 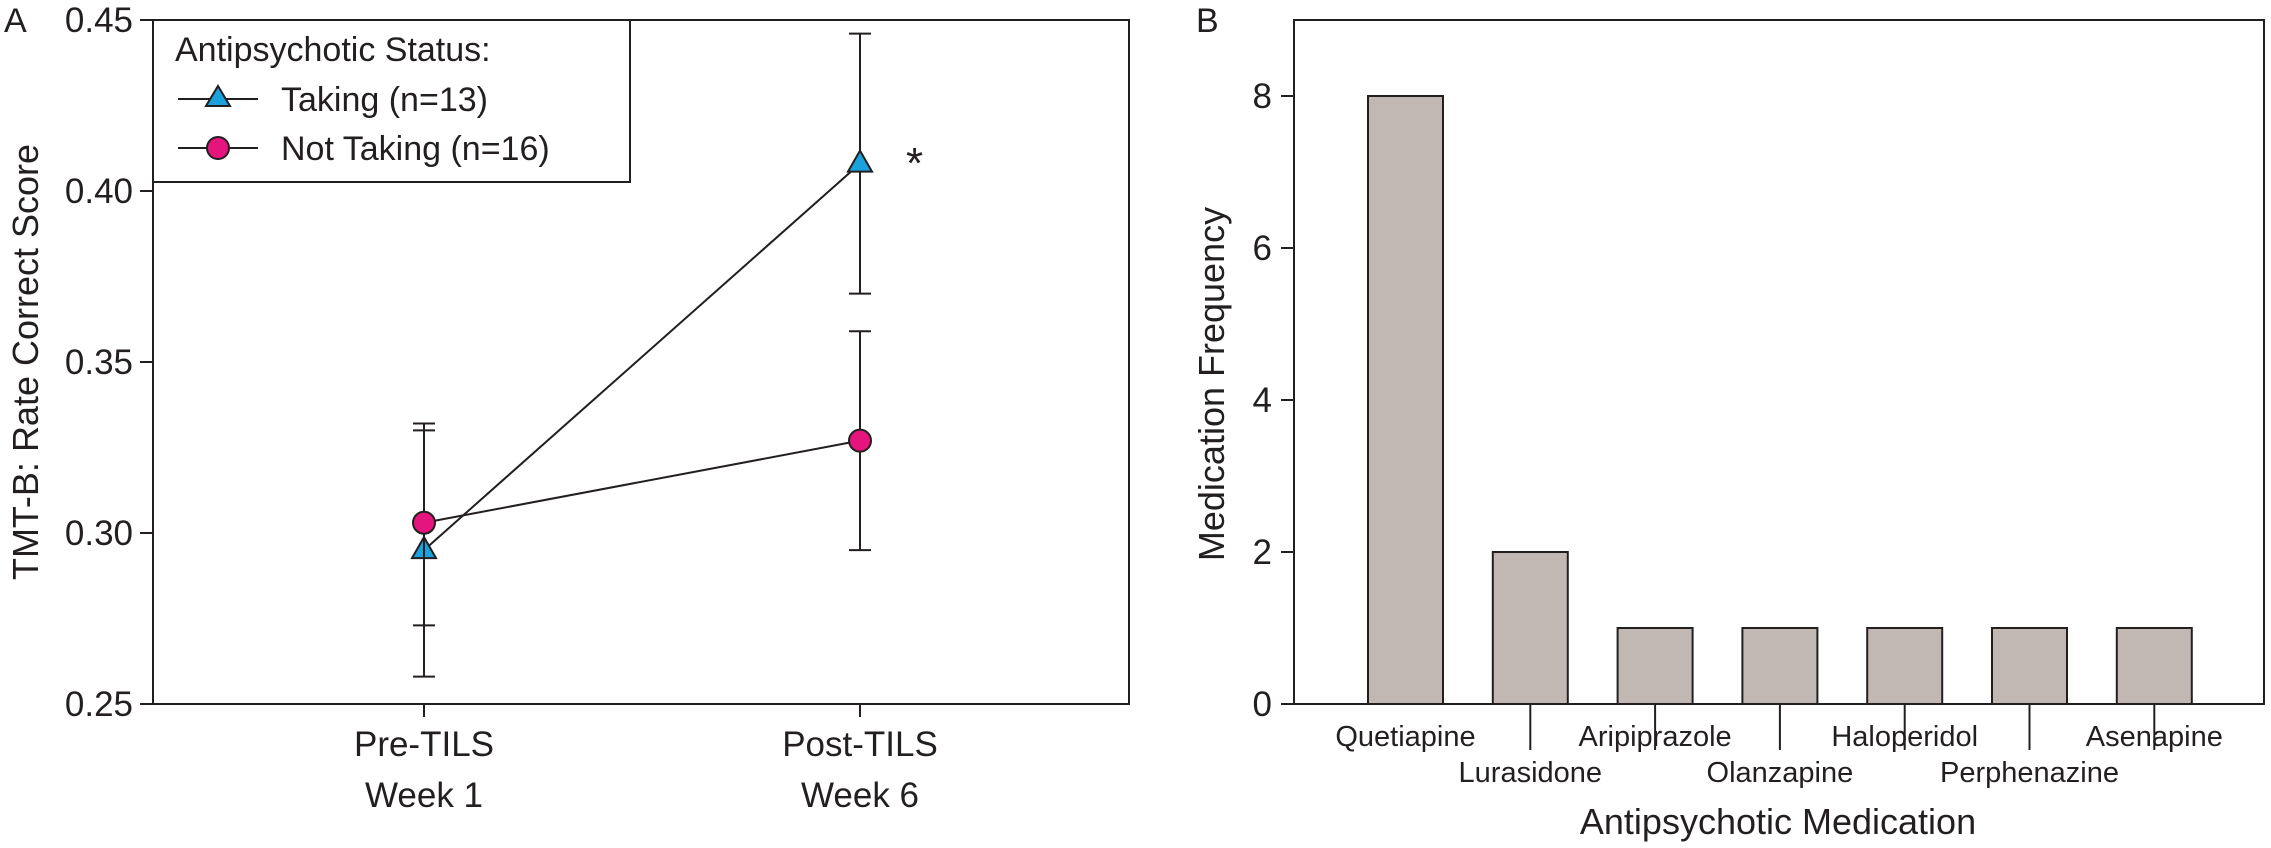 What do you see at coordinates (1780, 666) in the screenshot?
I see `bar-olanzapine` at bounding box center [1780, 666].